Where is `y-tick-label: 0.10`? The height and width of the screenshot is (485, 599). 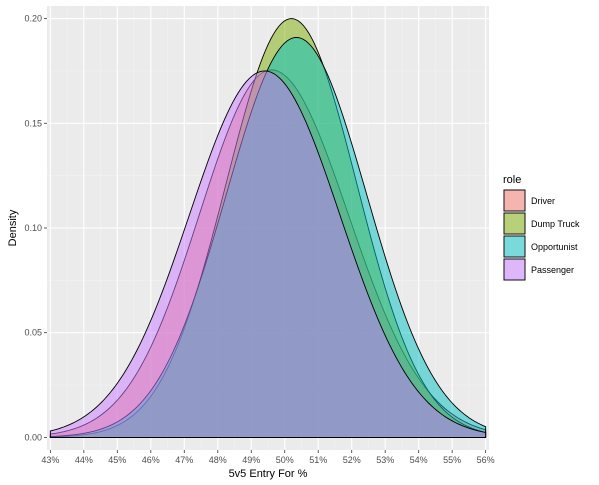
y-tick-label: 0.10 is located at coordinates (33, 228).